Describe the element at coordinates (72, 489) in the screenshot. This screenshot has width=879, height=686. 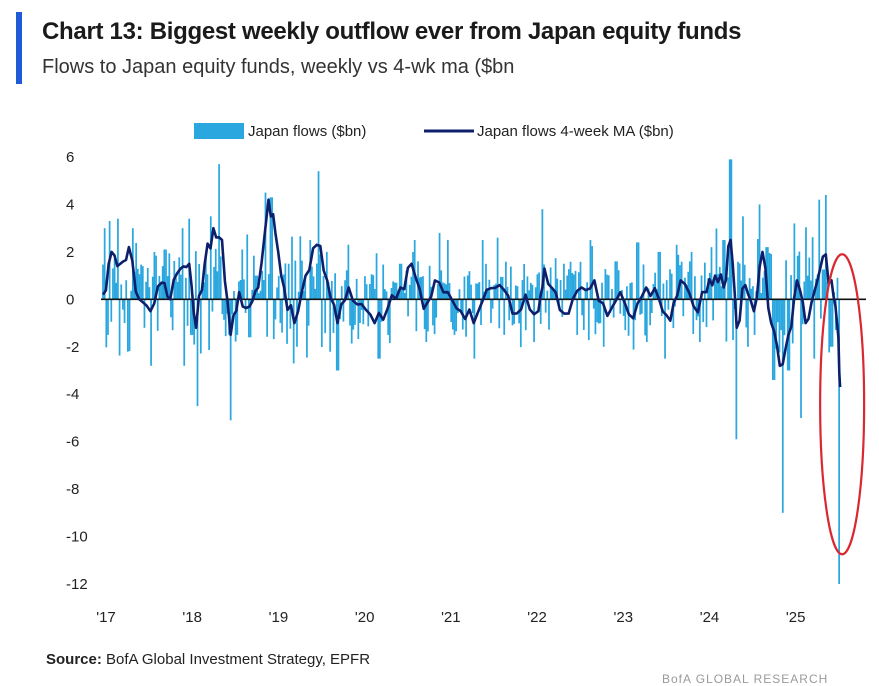
I see `y-tick-label: -8` at that location.